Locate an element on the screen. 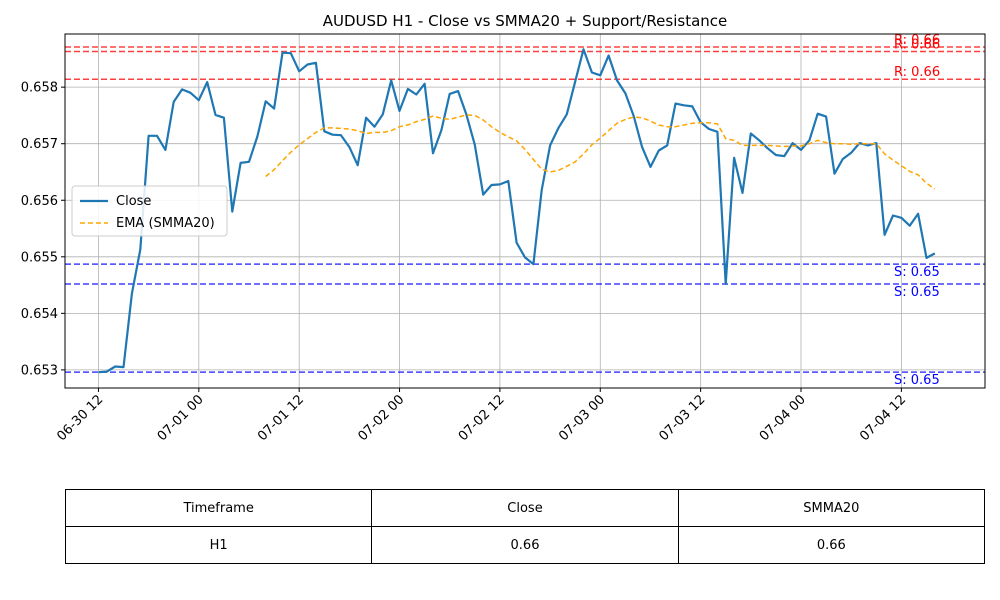 The width and height of the screenshot is (1000, 600). table-header-close: Close is located at coordinates (525, 508).